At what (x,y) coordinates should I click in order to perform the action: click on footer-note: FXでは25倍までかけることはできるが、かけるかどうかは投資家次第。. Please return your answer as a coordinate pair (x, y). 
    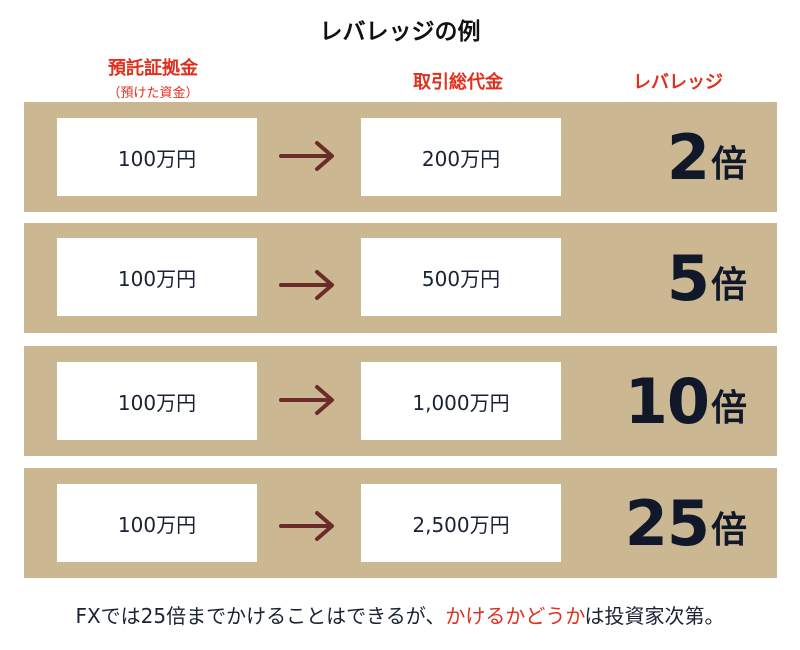
    Looking at the image, I should click on (400, 614).